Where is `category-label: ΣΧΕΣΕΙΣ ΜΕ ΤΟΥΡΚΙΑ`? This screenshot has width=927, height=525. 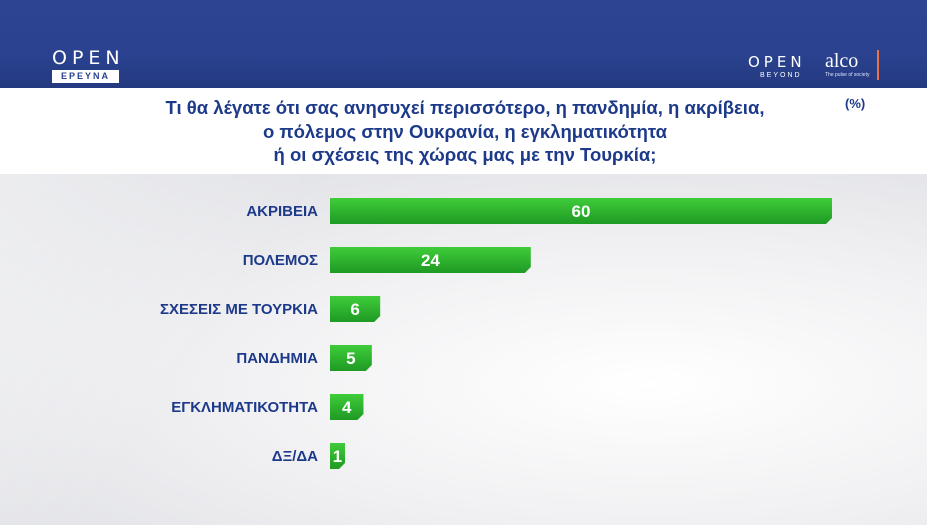
category-label: ΣΧΕΣΕΙΣ ΜΕ ΤΟΥΡΚΙΑ is located at coordinates (239, 309).